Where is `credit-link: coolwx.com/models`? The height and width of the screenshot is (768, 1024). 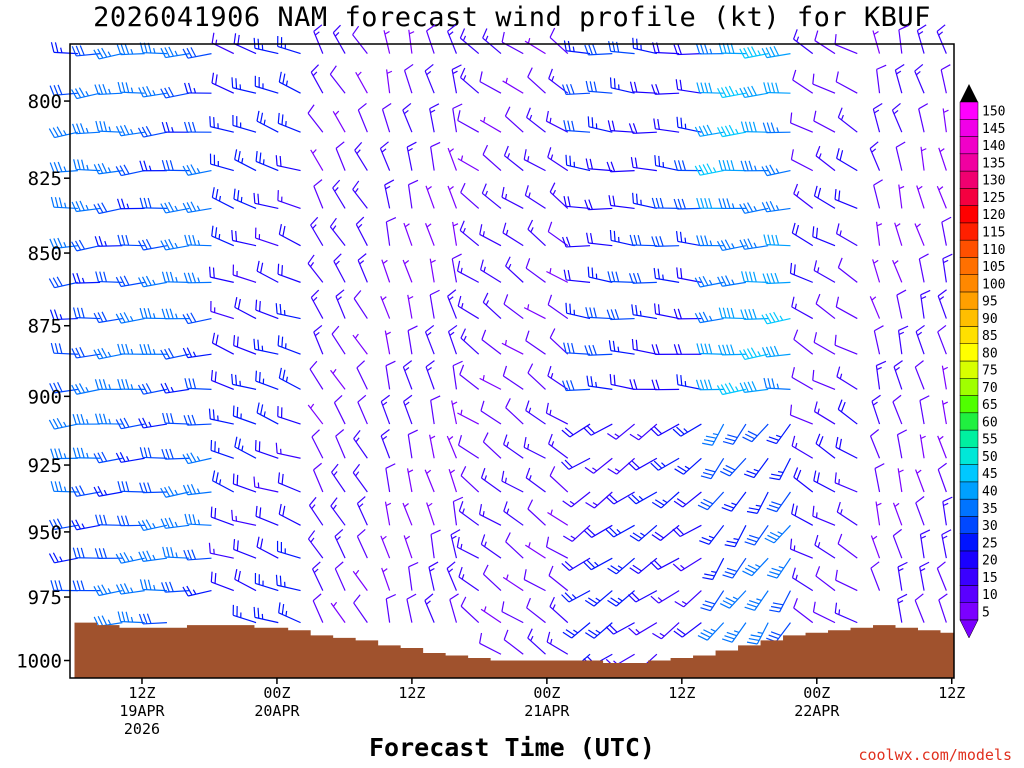
credit-link: coolwx.com/models is located at coordinates (935, 755).